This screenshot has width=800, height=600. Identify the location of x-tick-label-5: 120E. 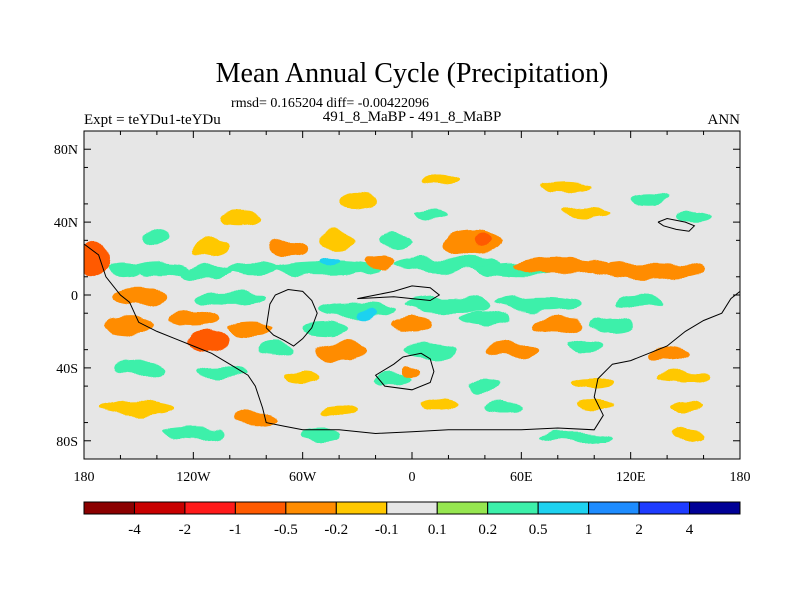
(631, 477).